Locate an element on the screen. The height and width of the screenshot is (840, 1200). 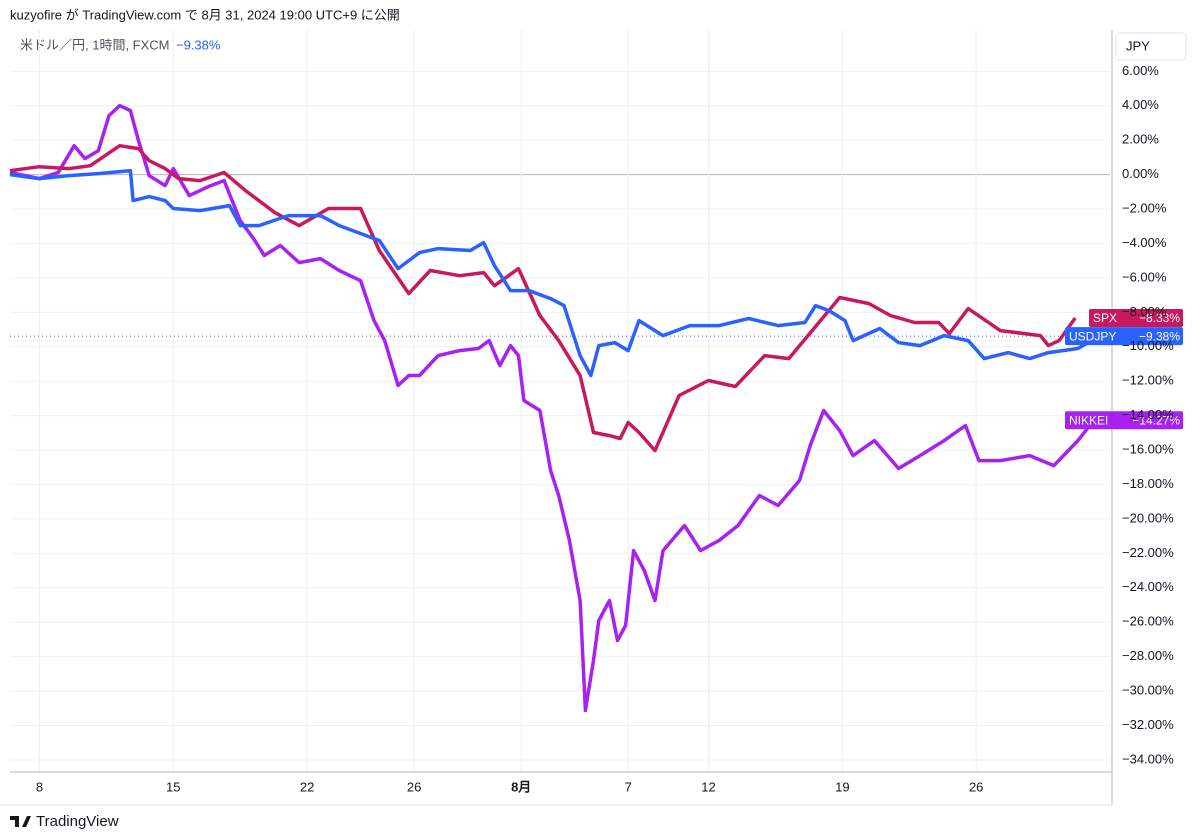
x-tick-label: 8月 is located at coordinates (521, 786).